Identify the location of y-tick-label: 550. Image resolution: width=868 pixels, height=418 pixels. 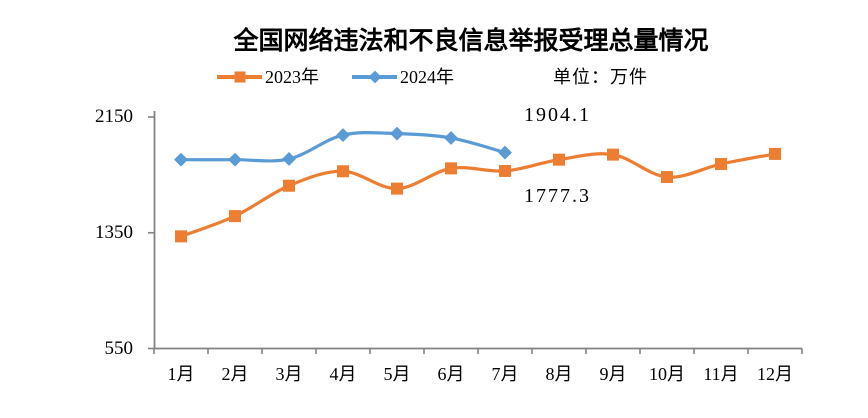
(119, 348).